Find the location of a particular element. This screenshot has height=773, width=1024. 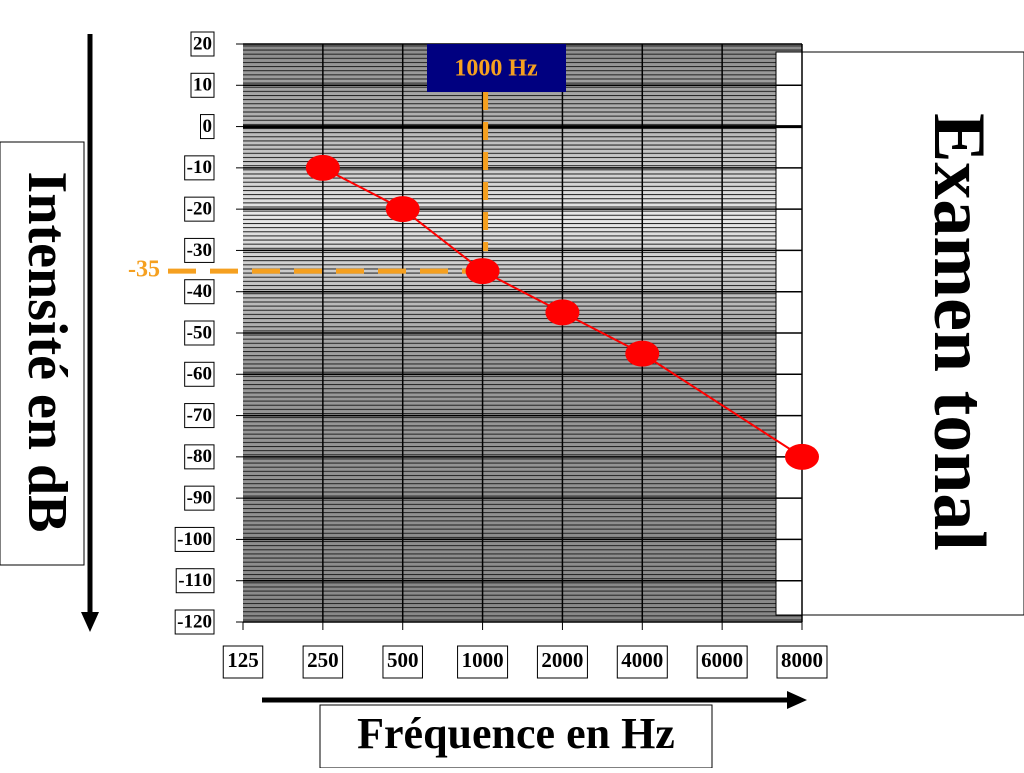

highlight-x-label: 1000 Hz is located at coordinates (496, 69).